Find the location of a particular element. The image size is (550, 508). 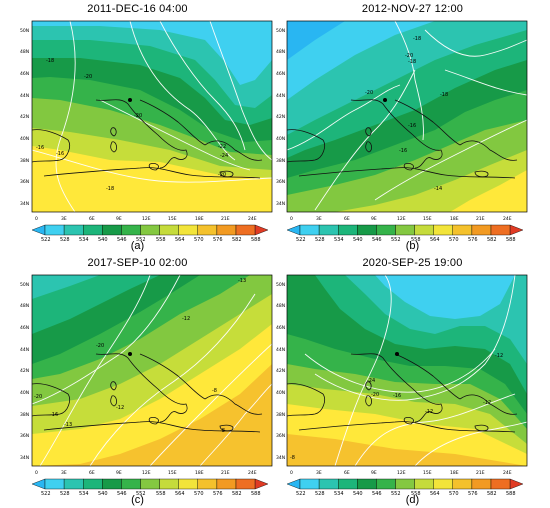

lon-tick-label: 24E is located at coordinates (507, 473).